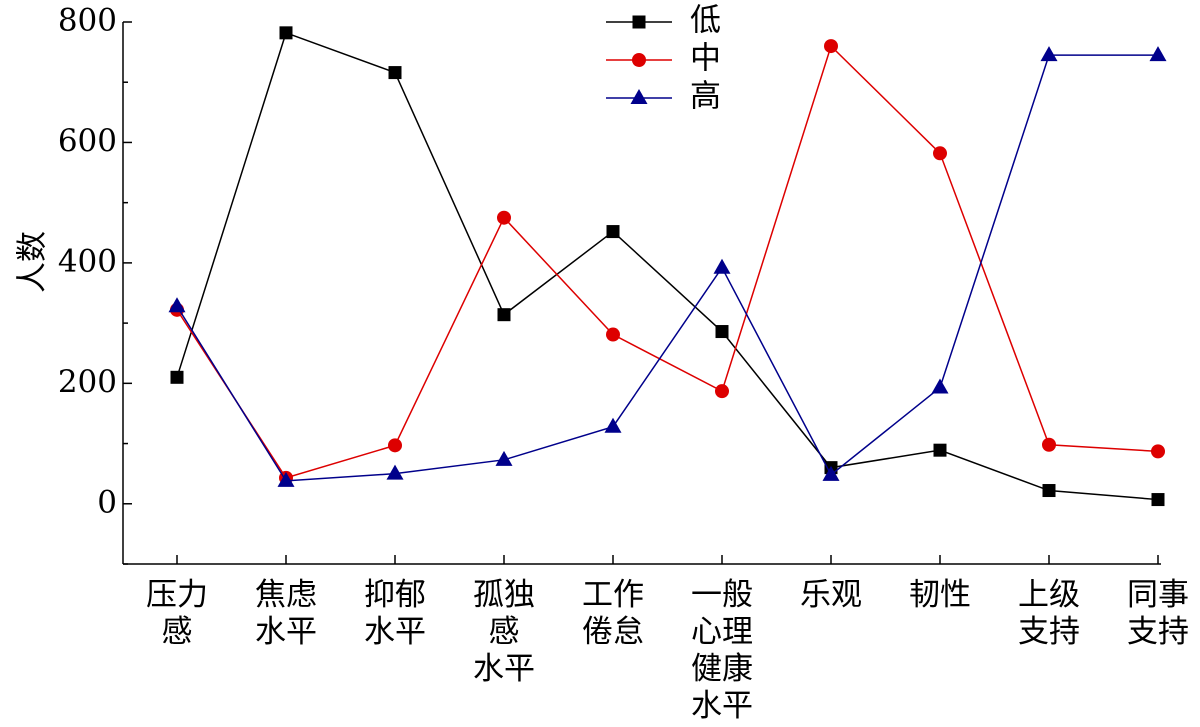 This screenshot has width=1200, height=727. I want to click on legend: 低中高, so click(663, 59).